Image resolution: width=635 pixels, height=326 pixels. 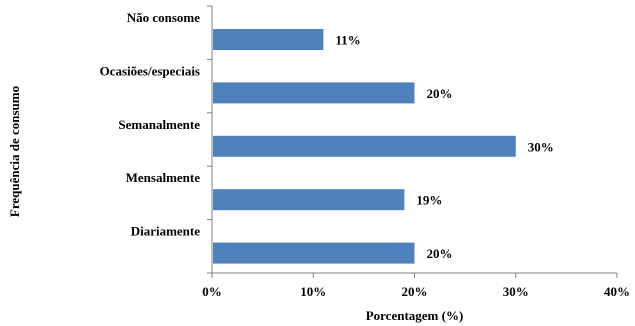 I want to click on x-tick-label-0: 0%, so click(x=212, y=291).